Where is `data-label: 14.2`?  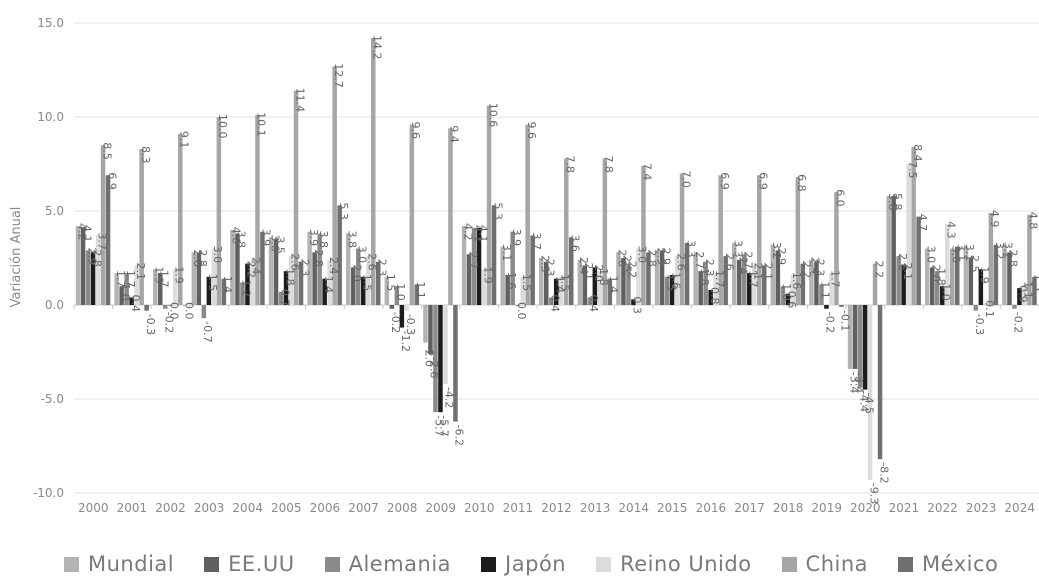 data-label: 14.2 is located at coordinates (377, 47).